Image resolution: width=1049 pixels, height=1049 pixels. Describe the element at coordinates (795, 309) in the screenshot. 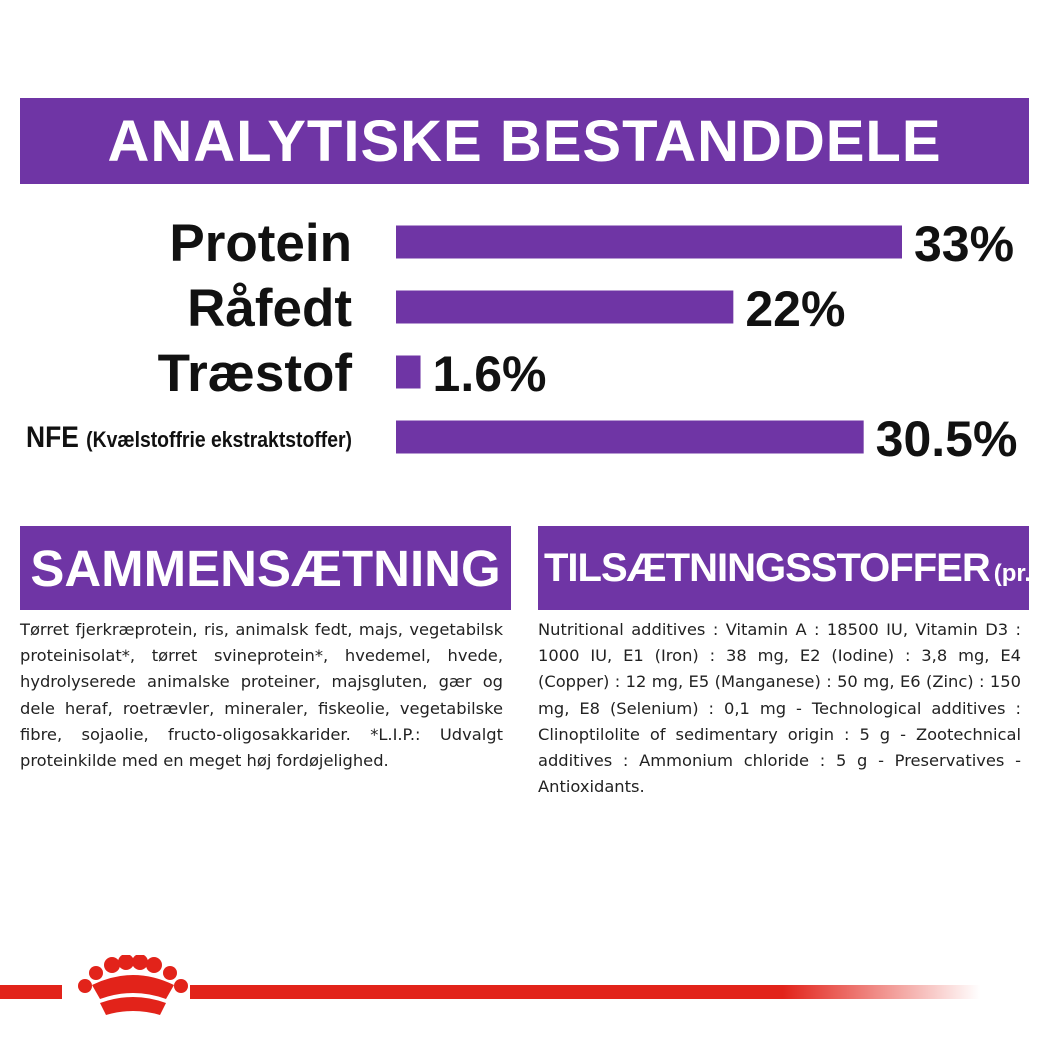

I see `value-label-rafedt: 22%` at that location.